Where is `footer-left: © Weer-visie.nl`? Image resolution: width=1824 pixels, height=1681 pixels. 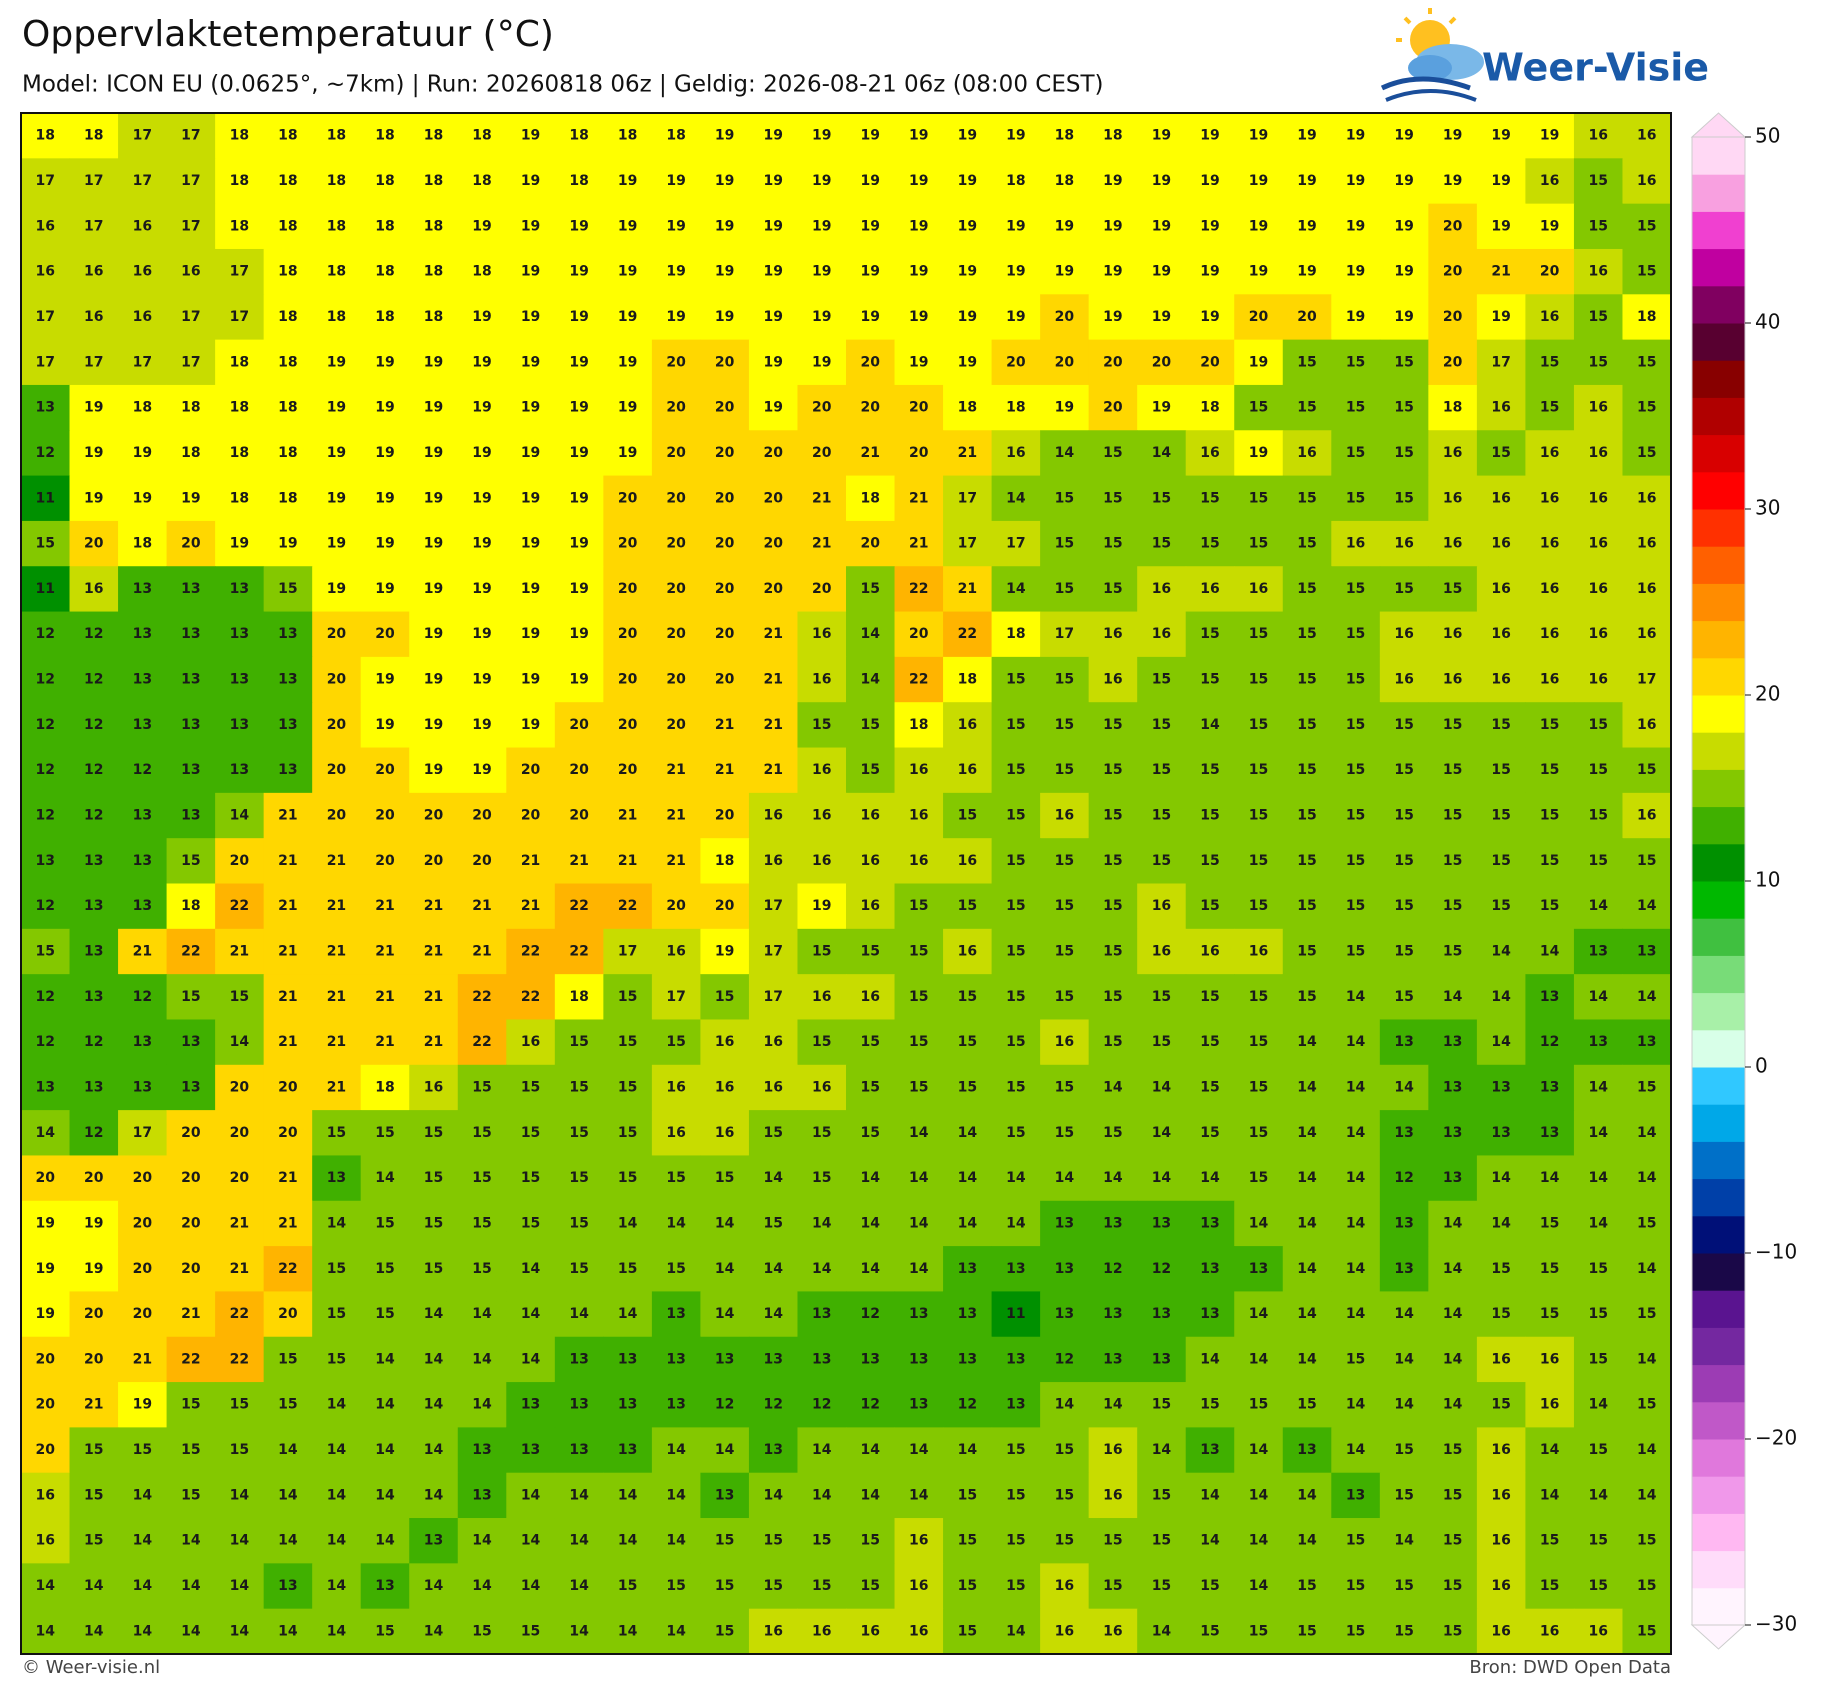 footer-left: © Weer-visie.nl is located at coordinates (91, 1667).